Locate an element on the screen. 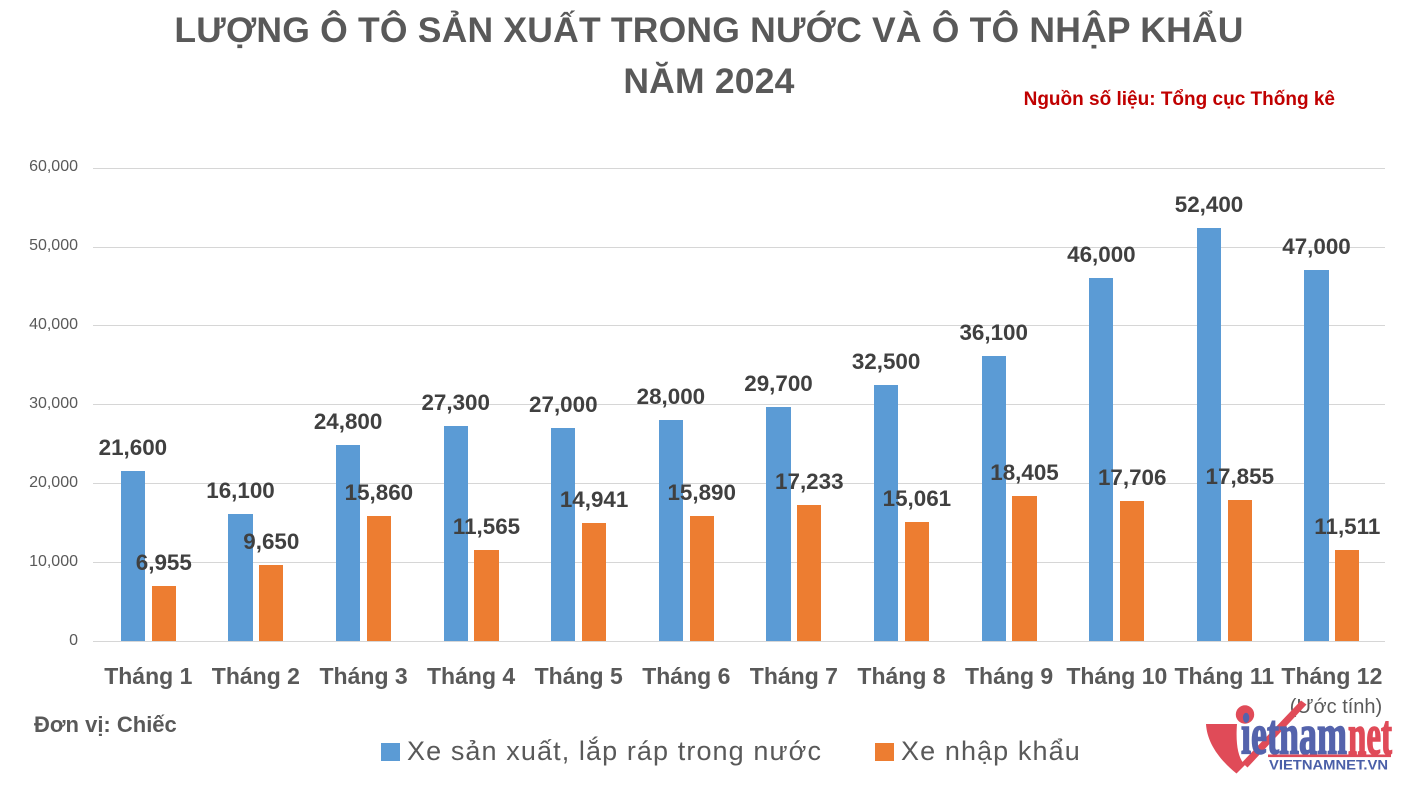  svg-text: VIETNAMNET.VN is located at coordinates (1328, 765).